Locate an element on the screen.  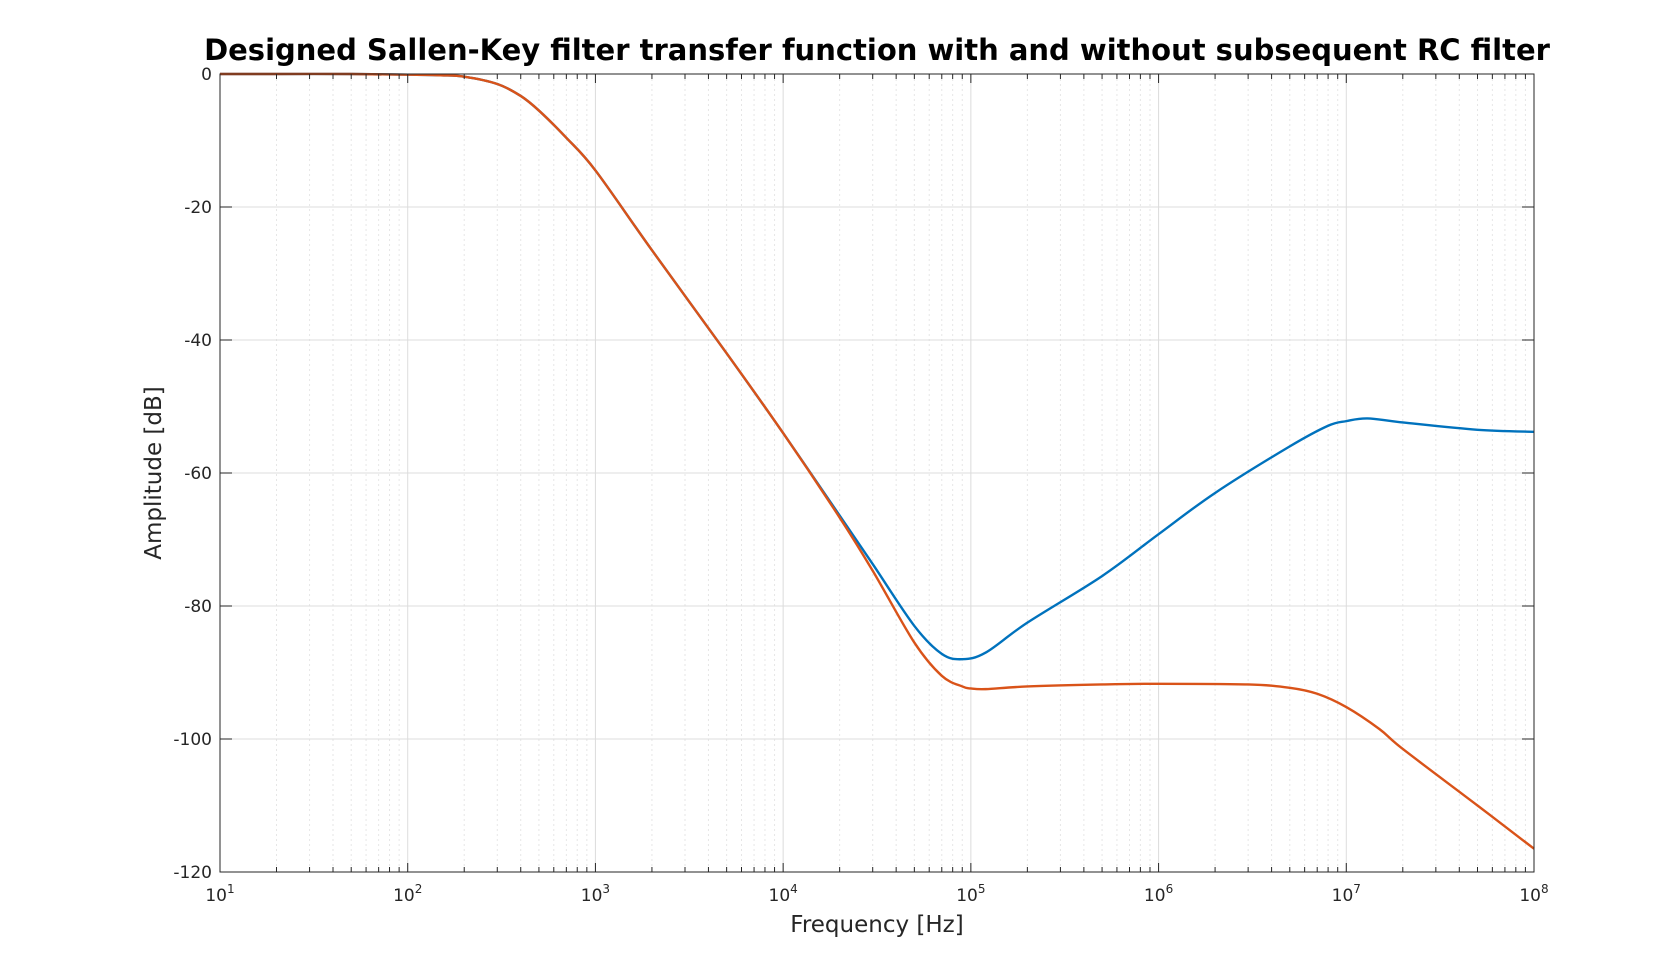
y-tick-label: 0 is located at coordinates (206, 75).